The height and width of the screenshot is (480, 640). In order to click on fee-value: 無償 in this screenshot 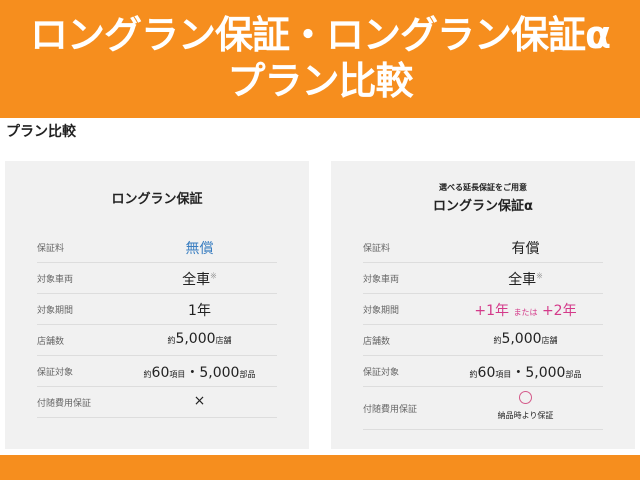, I will do `click(199, 249)`.